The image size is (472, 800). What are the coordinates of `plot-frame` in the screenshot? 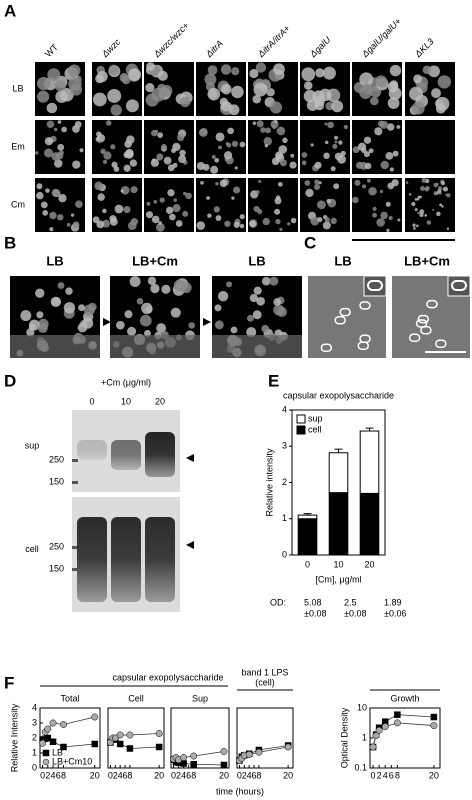 It's located at (136, 738).